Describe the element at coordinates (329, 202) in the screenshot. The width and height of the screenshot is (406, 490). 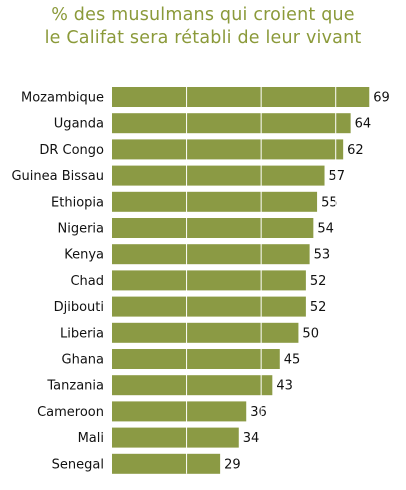
I see `value-label: 55` at that location.